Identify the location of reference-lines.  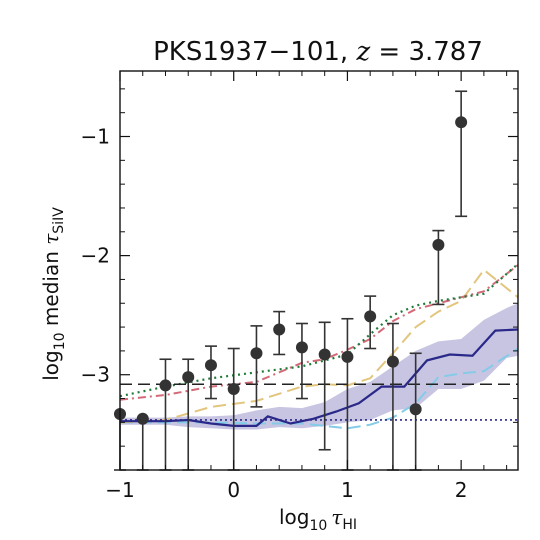
(319, 402).